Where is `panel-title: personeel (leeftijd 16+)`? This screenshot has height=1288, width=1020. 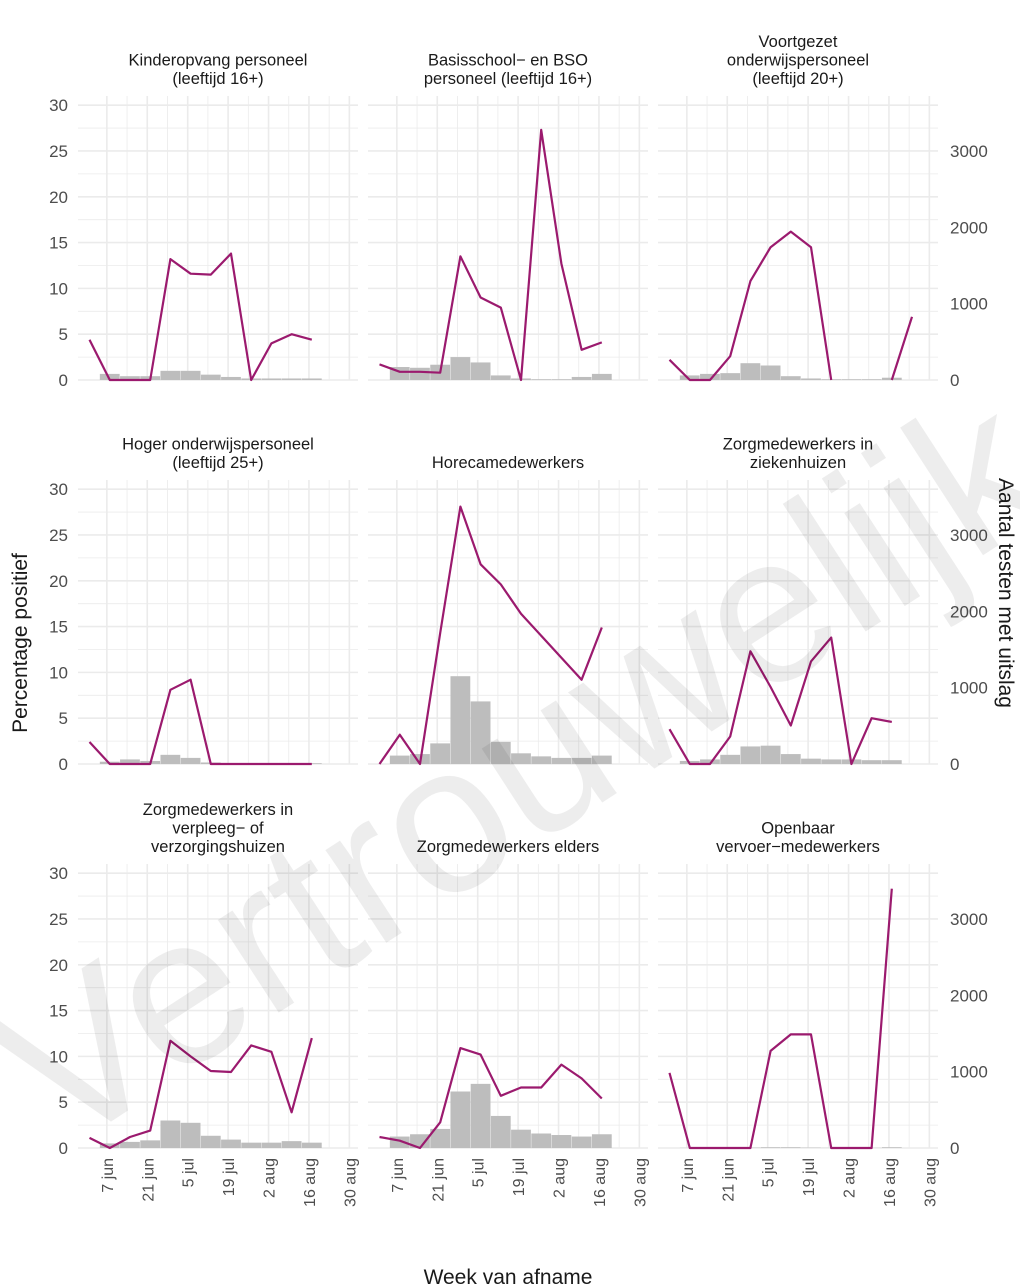 panel-title: personeel (leeftijd 16+) is located at coordinates (508, 79).